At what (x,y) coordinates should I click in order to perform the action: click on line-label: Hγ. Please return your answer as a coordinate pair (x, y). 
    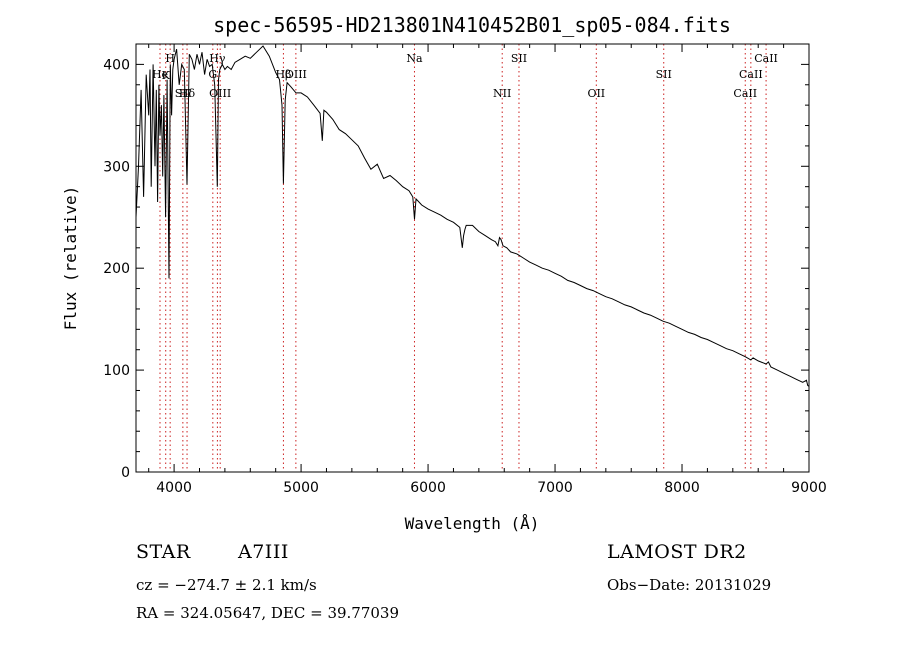
    Looking at the image, I should click on (217, 58).